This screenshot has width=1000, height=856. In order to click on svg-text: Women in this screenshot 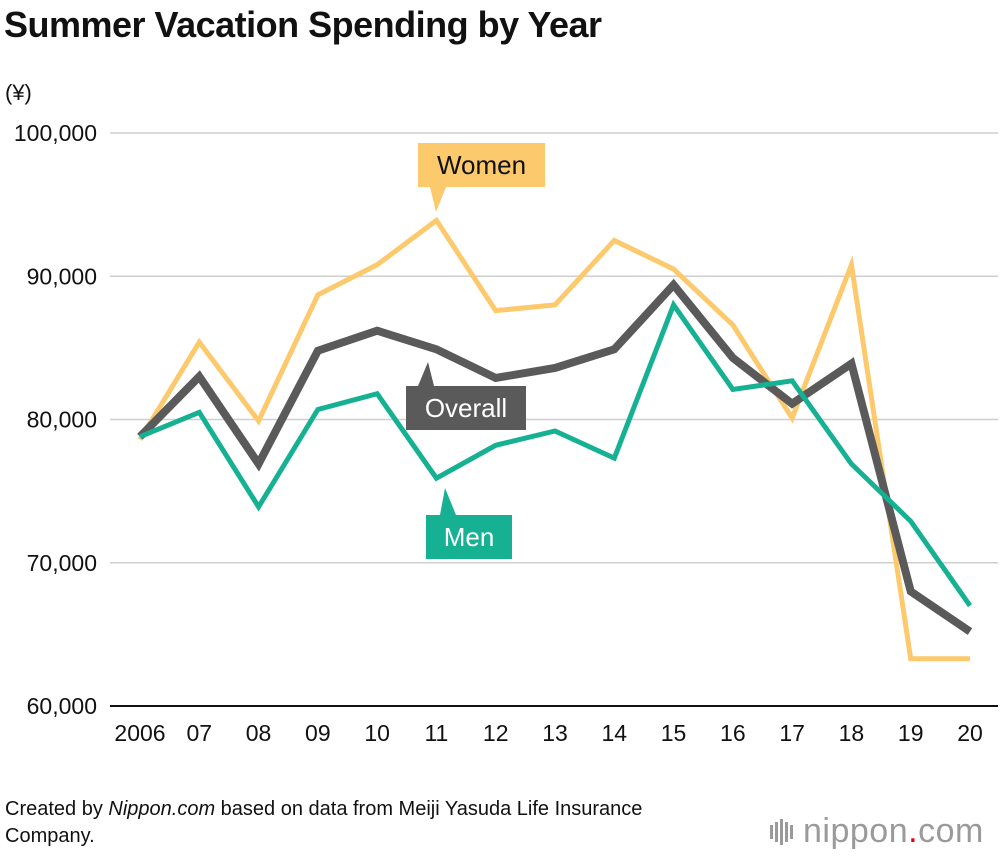, I will do `click(481, 165)`.